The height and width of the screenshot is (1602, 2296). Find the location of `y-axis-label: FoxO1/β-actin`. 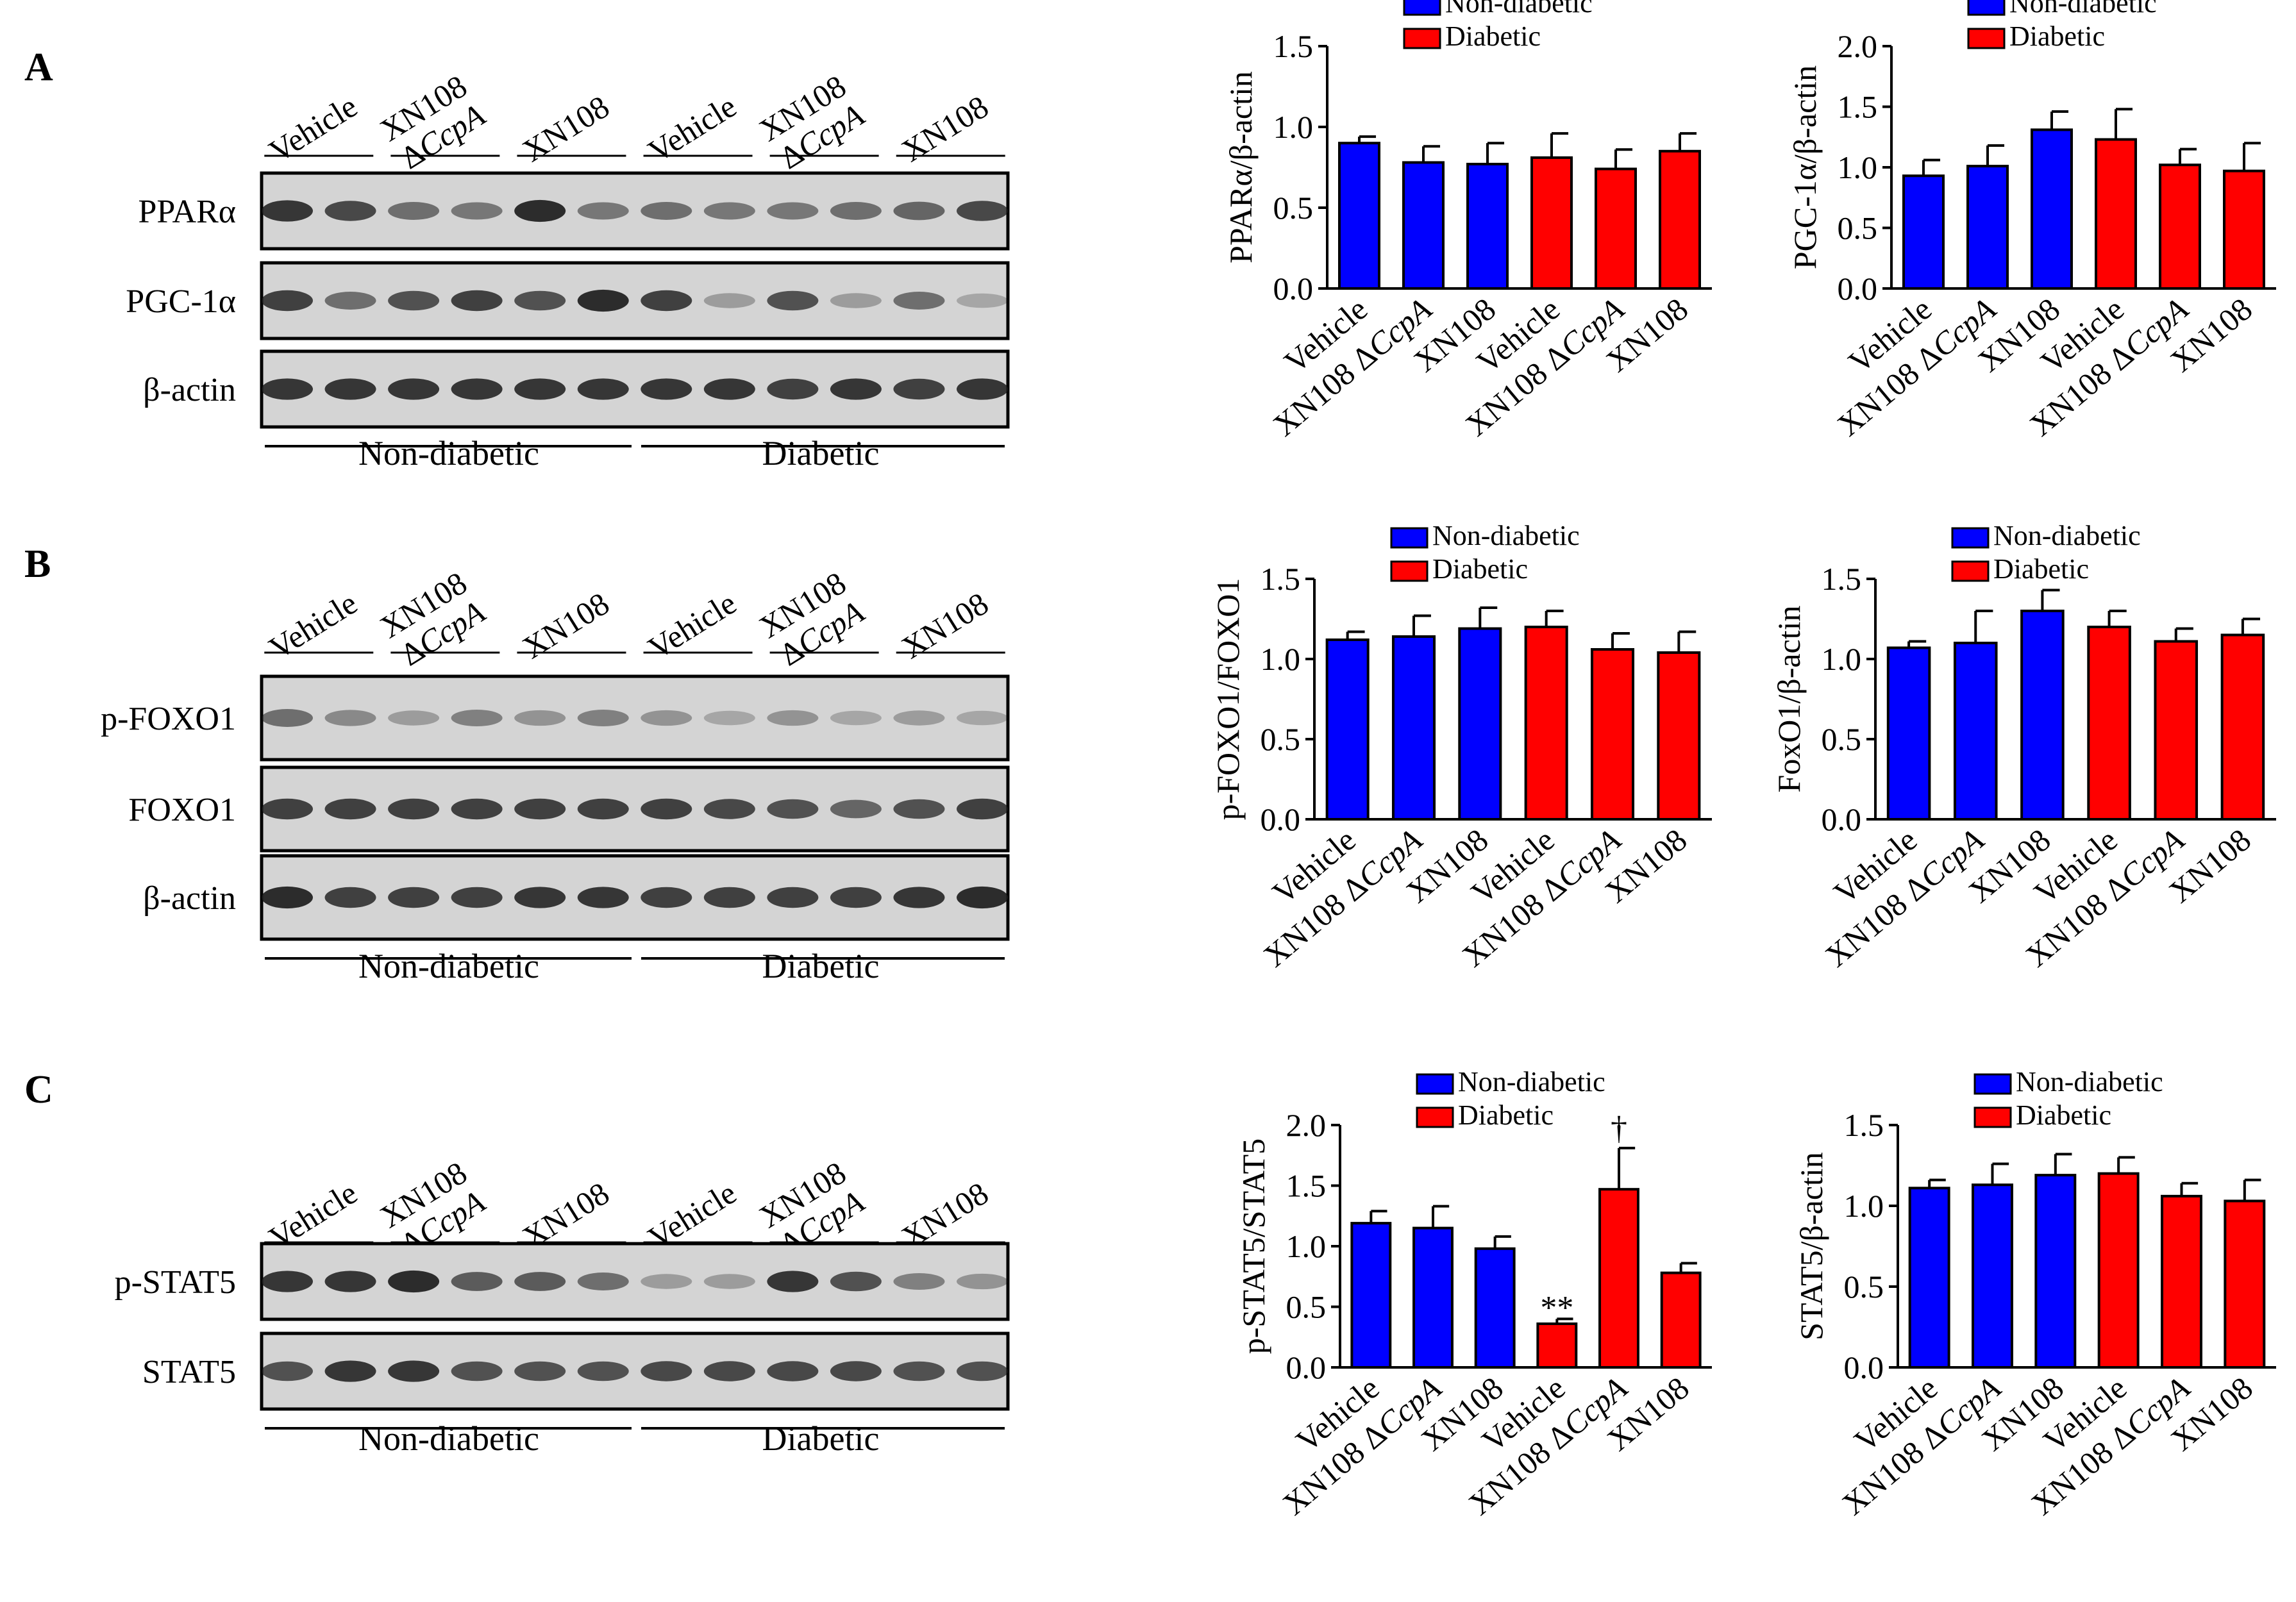

y-axis-label: FoxO1/β-actin is located at coordinates (1789, 698).